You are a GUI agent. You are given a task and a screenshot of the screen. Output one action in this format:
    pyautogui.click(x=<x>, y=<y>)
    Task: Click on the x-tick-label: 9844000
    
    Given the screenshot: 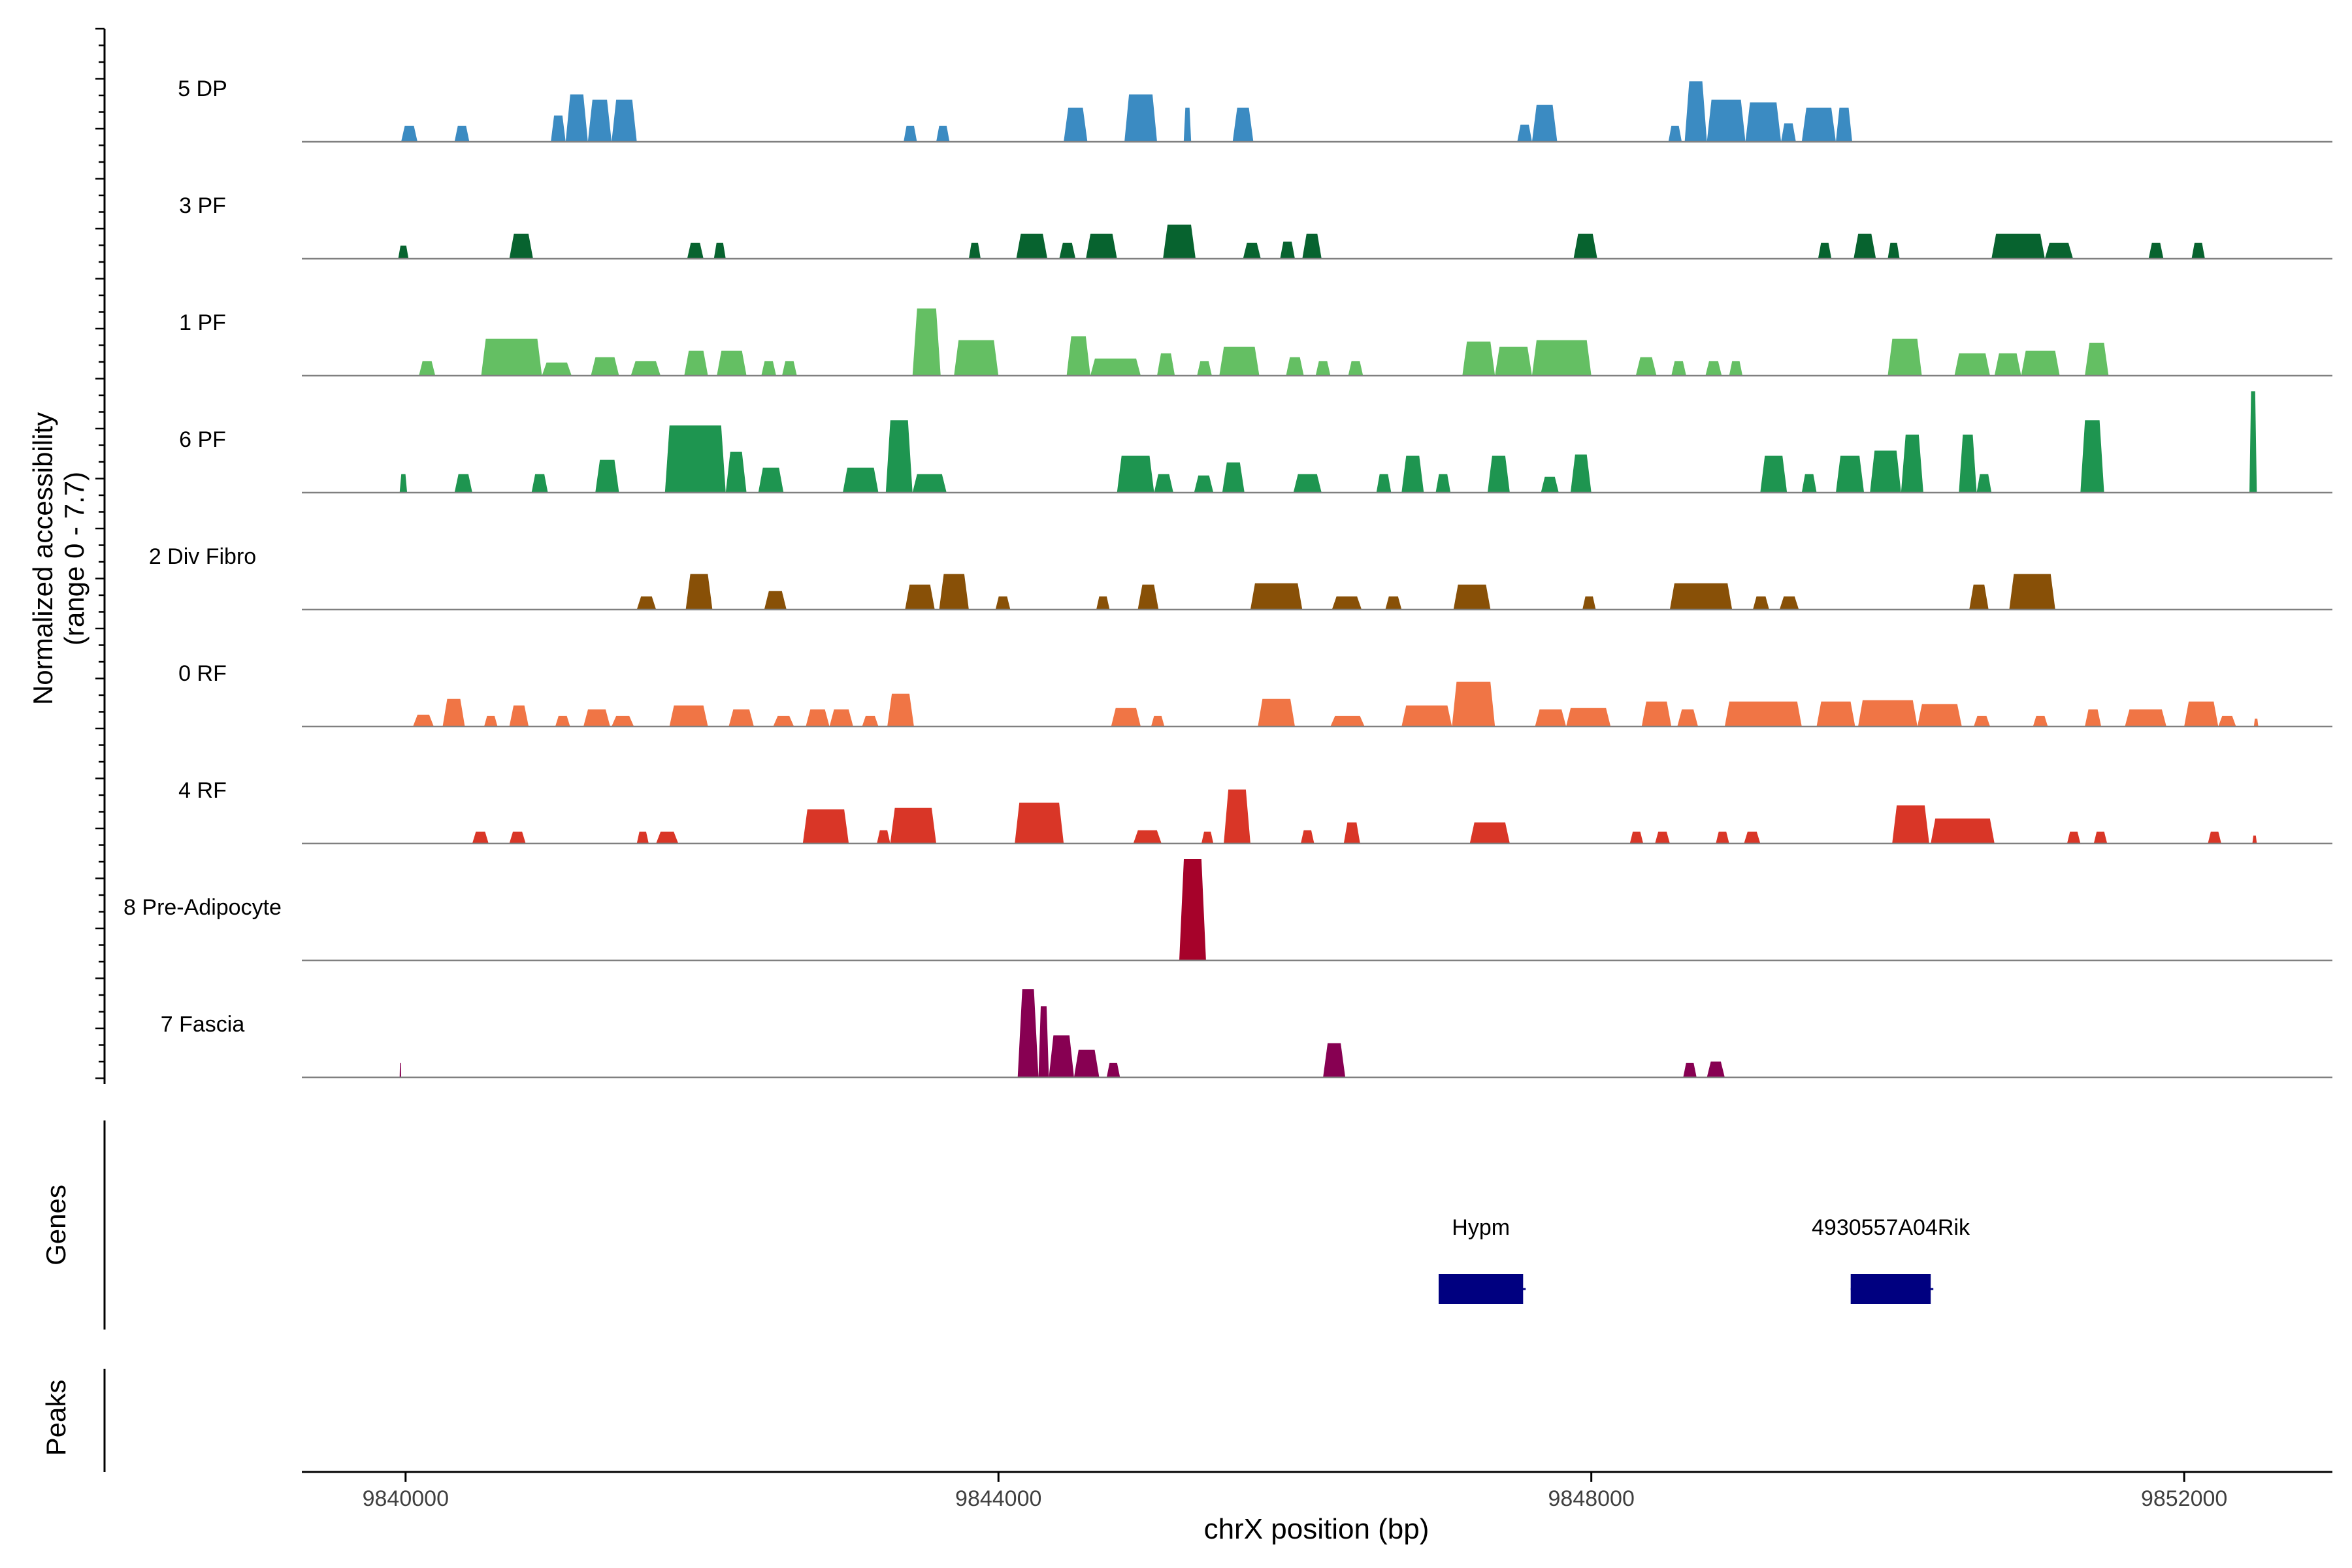 What is the action you would take?
    pyautogui.click(x=998, y=1498)
    